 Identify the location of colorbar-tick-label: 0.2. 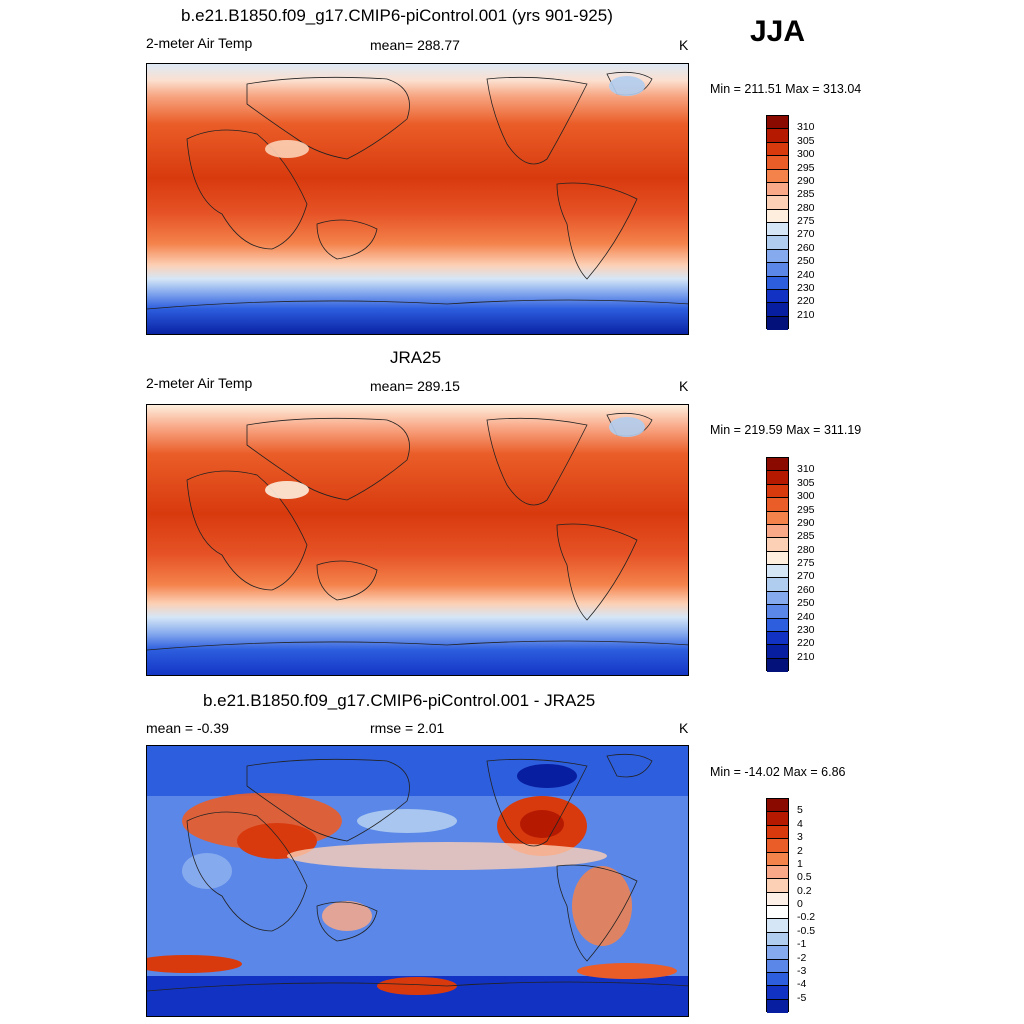
(804, 890).